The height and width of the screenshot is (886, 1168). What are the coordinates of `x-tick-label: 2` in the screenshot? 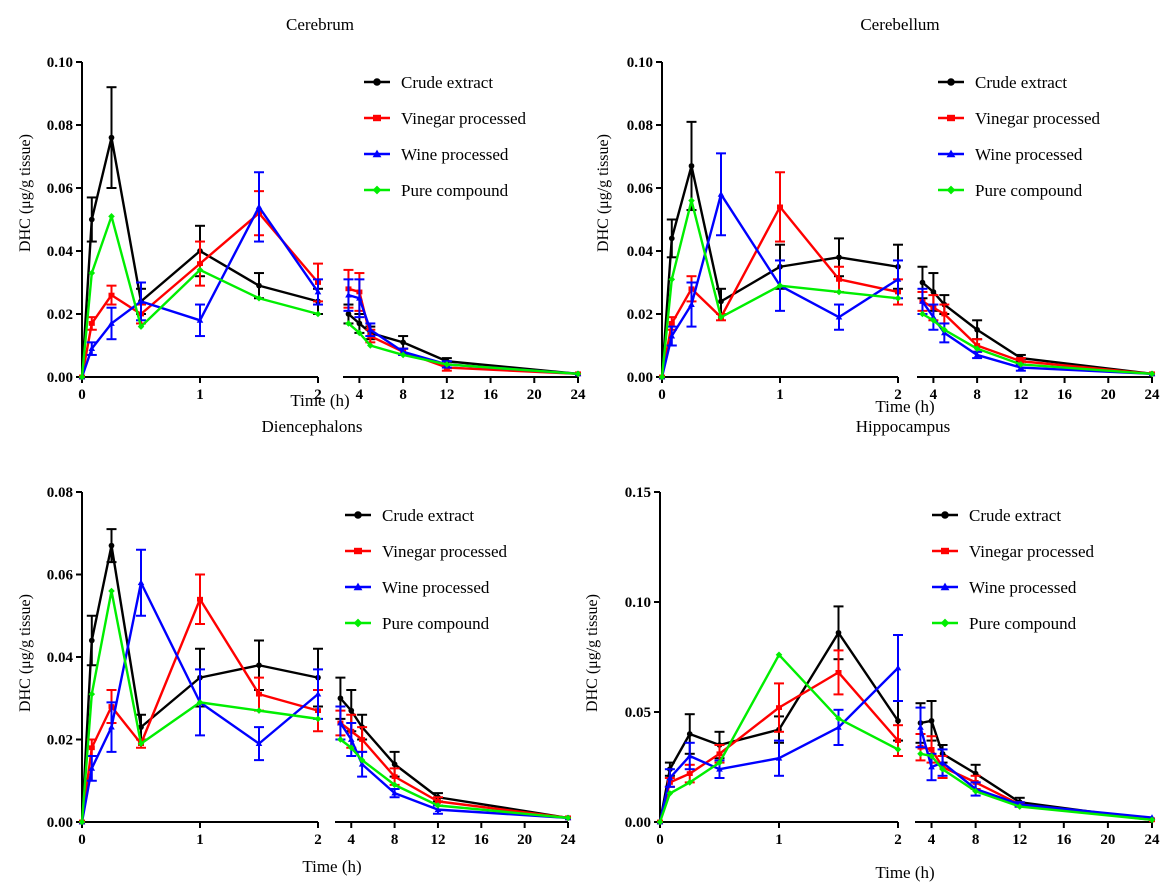 It's located at (898, 395).